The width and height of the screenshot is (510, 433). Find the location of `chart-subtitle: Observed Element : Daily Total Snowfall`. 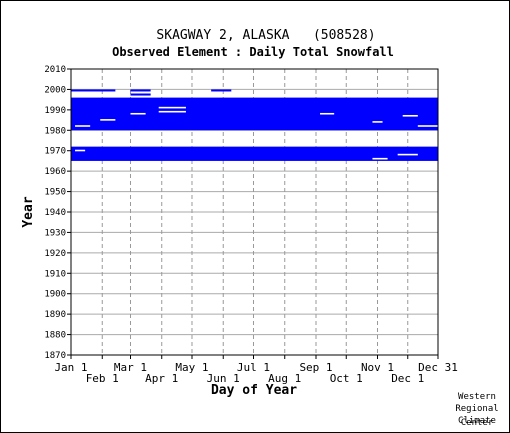

chart-subtitle: Observed Element : Daily Total Snowfall is located at coordinates (253, 52).